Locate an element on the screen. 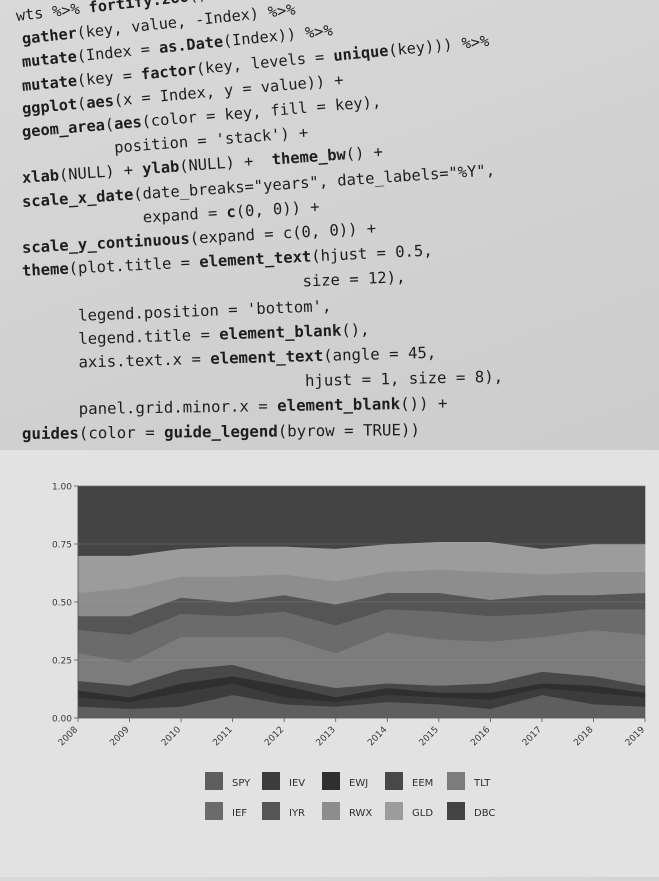  x-tick-label: 2015 is located at coordinates (429, 736).